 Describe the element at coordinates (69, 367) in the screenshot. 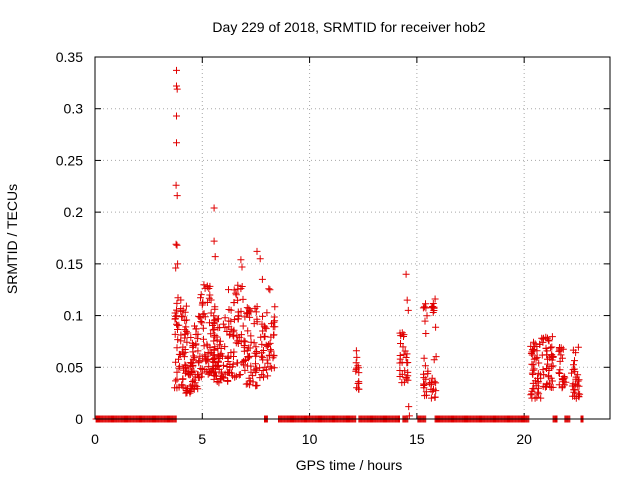

I see `y-tick-label: 0.05` at that location.